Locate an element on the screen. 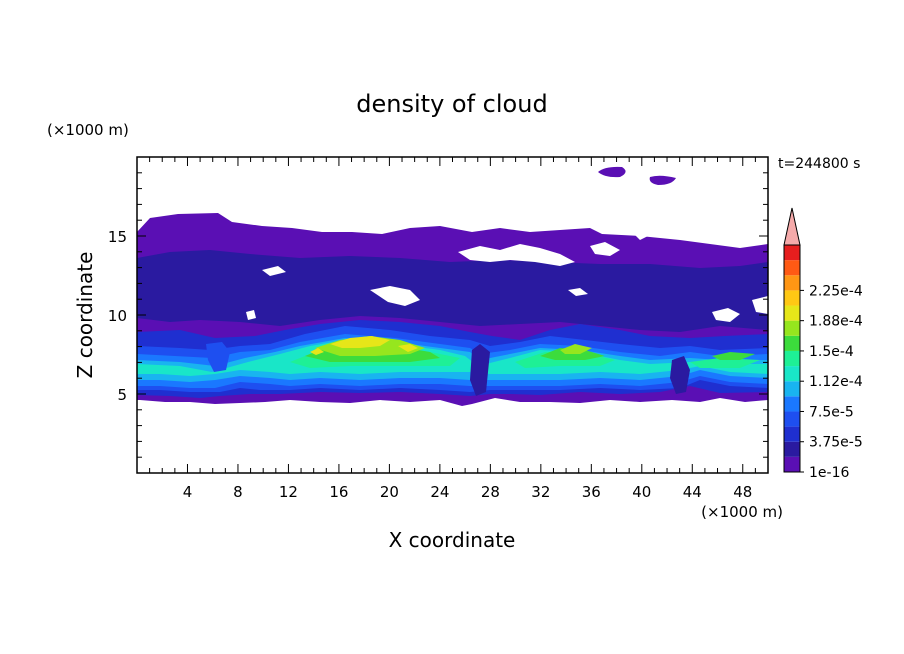  colorbar-label: 1.88e-4 is located at coordinates (836, 322).